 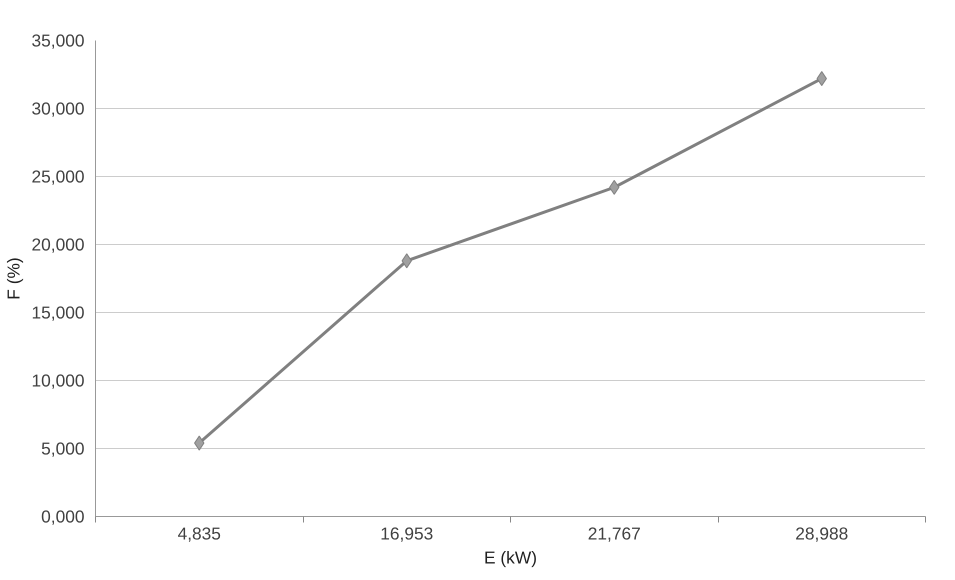 What do you see at coordinates (58, 312) in the screenshot?
I see `y-tick-label: 15,000` at bounding box center [58, 312].